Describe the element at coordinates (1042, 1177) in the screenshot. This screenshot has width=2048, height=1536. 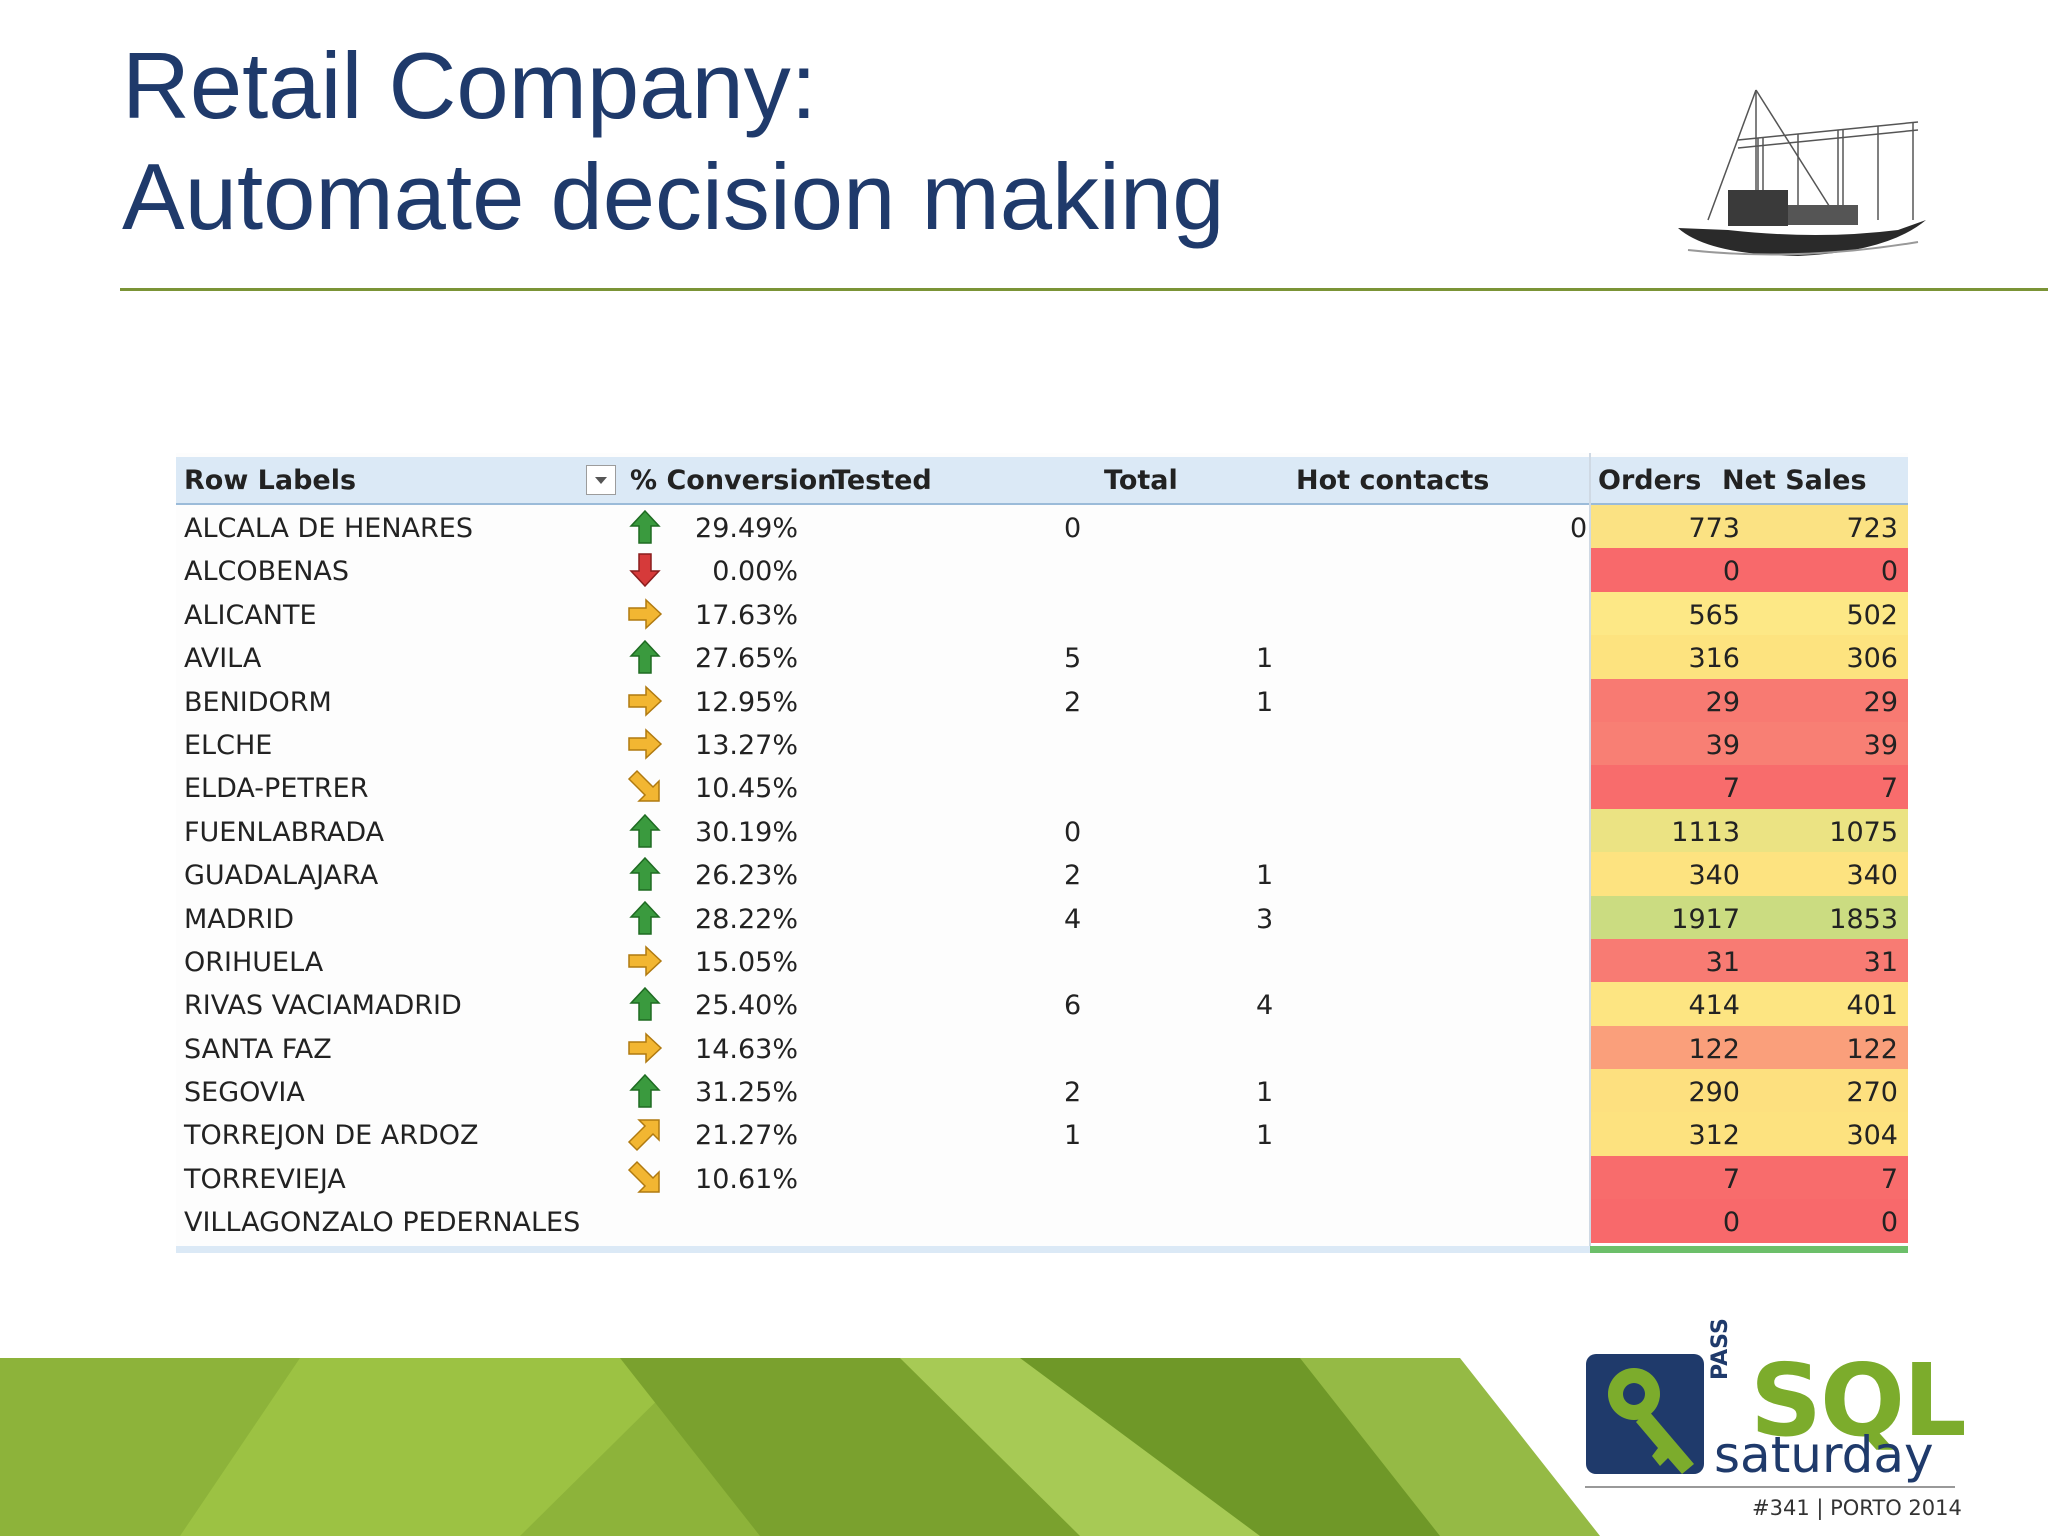
I see `table-row: TORREVIEJA 10.61% 7 7` at that location.